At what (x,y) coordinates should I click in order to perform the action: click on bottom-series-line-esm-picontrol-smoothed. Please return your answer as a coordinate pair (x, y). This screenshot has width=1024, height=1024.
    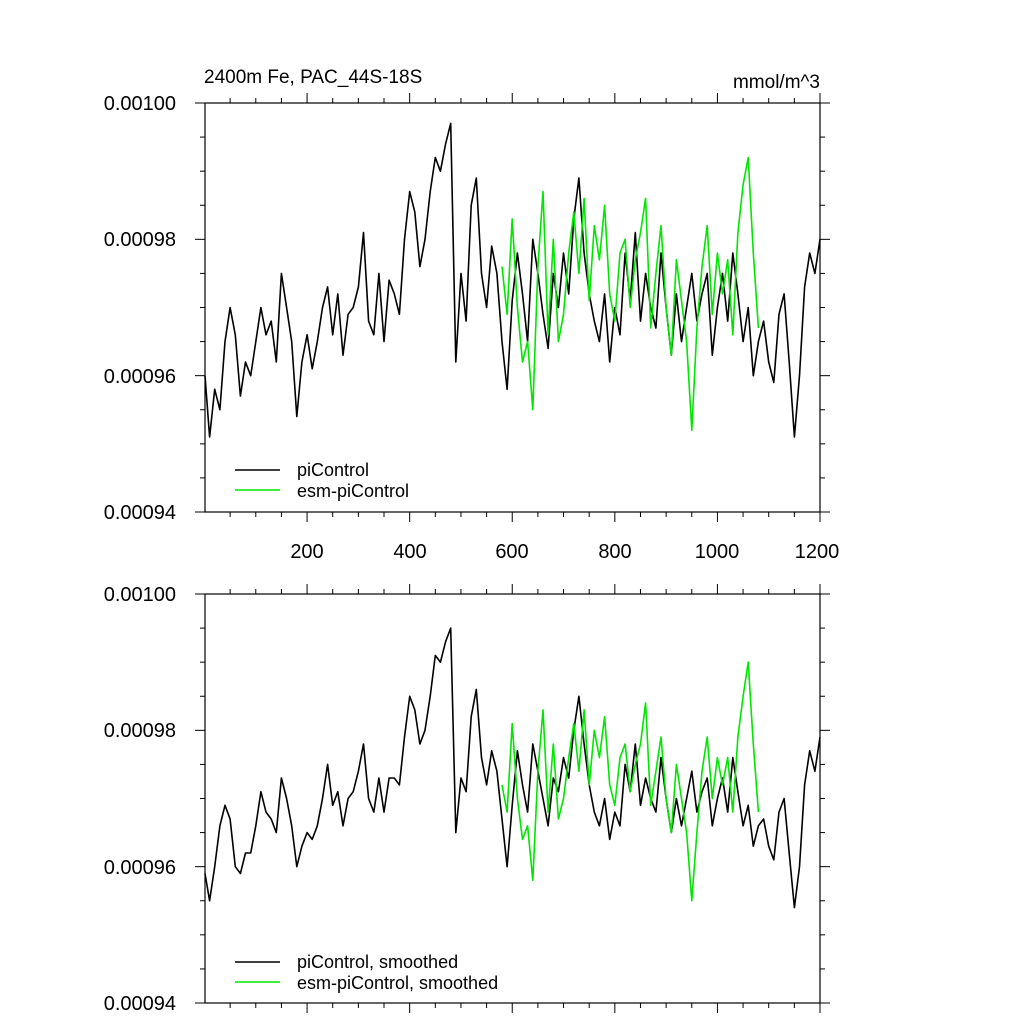
    Looking at the image, I should click on (630, 781).